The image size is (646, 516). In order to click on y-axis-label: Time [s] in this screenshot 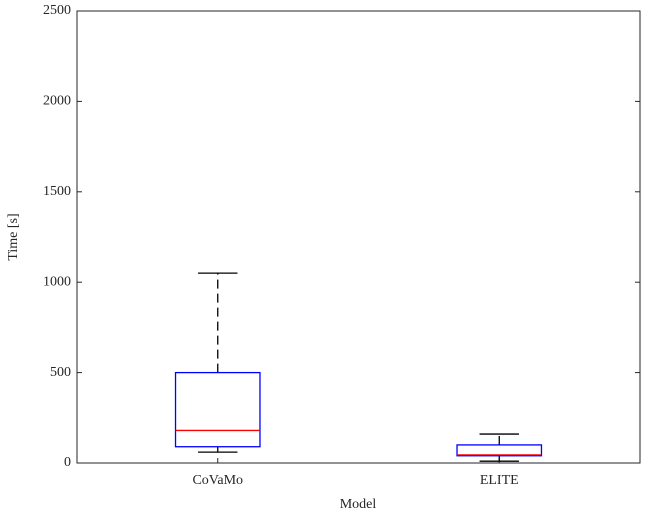, I will do `click(13, 236)`.